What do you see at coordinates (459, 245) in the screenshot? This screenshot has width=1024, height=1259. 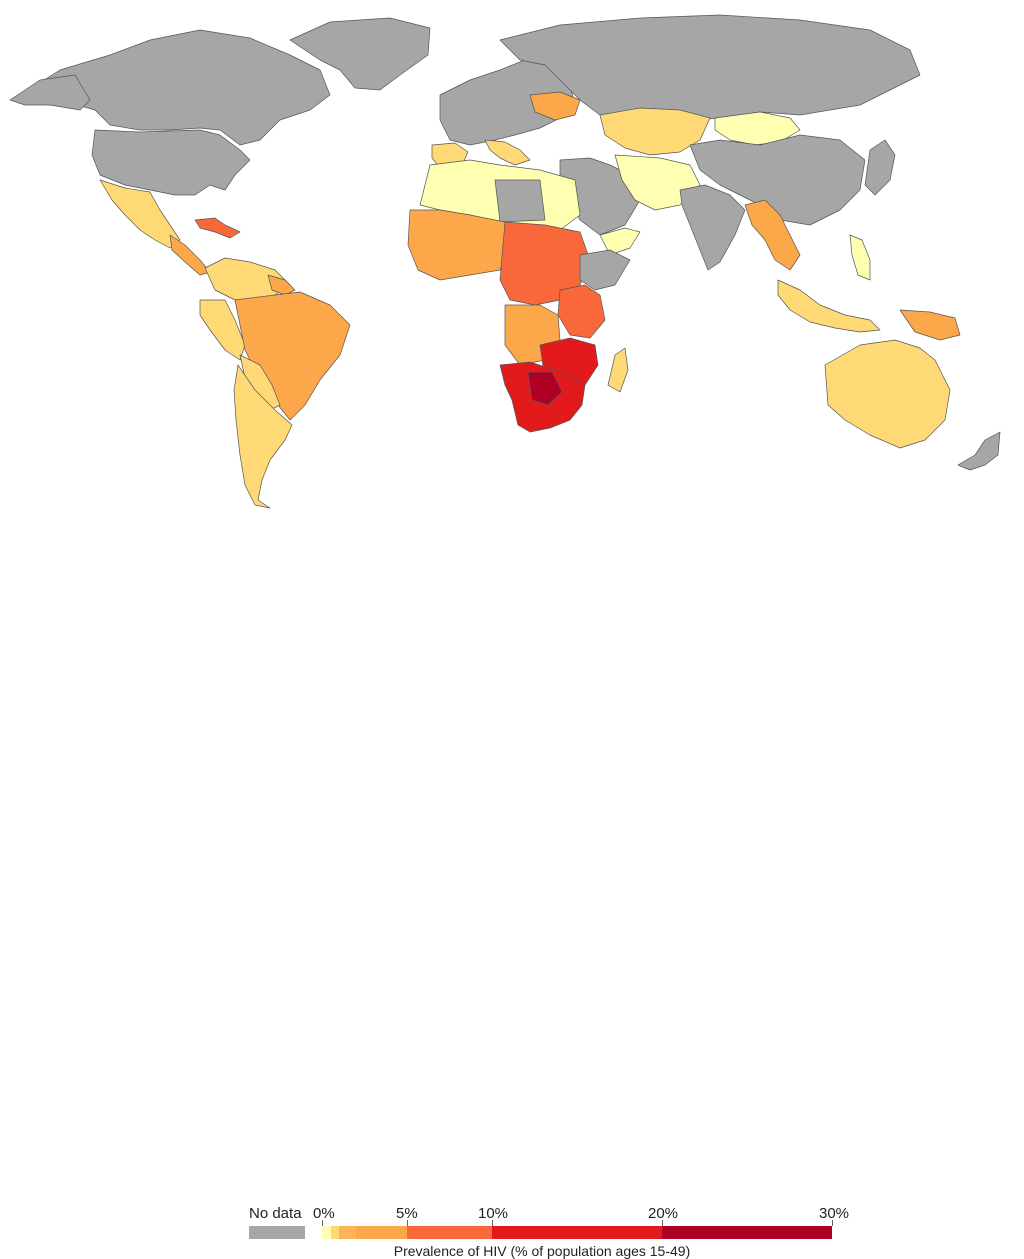 I see `region-west-africa` at bounding box center [459, 245].